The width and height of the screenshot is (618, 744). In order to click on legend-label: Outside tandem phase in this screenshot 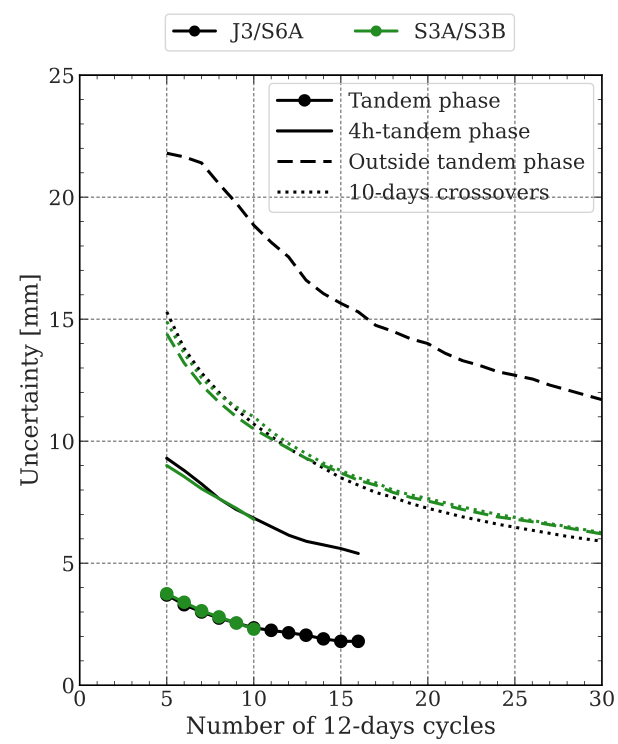, I will do `click(466, 163)`.